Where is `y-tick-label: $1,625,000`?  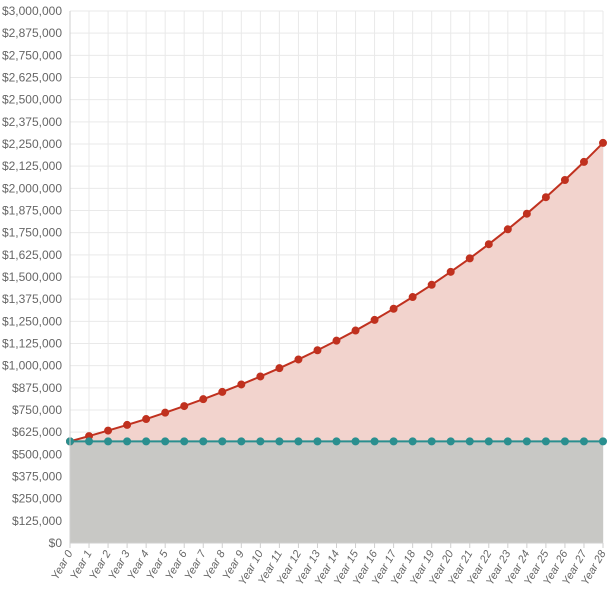 y-tick-label: $1,625,000 is located at coordinates (32, 255).